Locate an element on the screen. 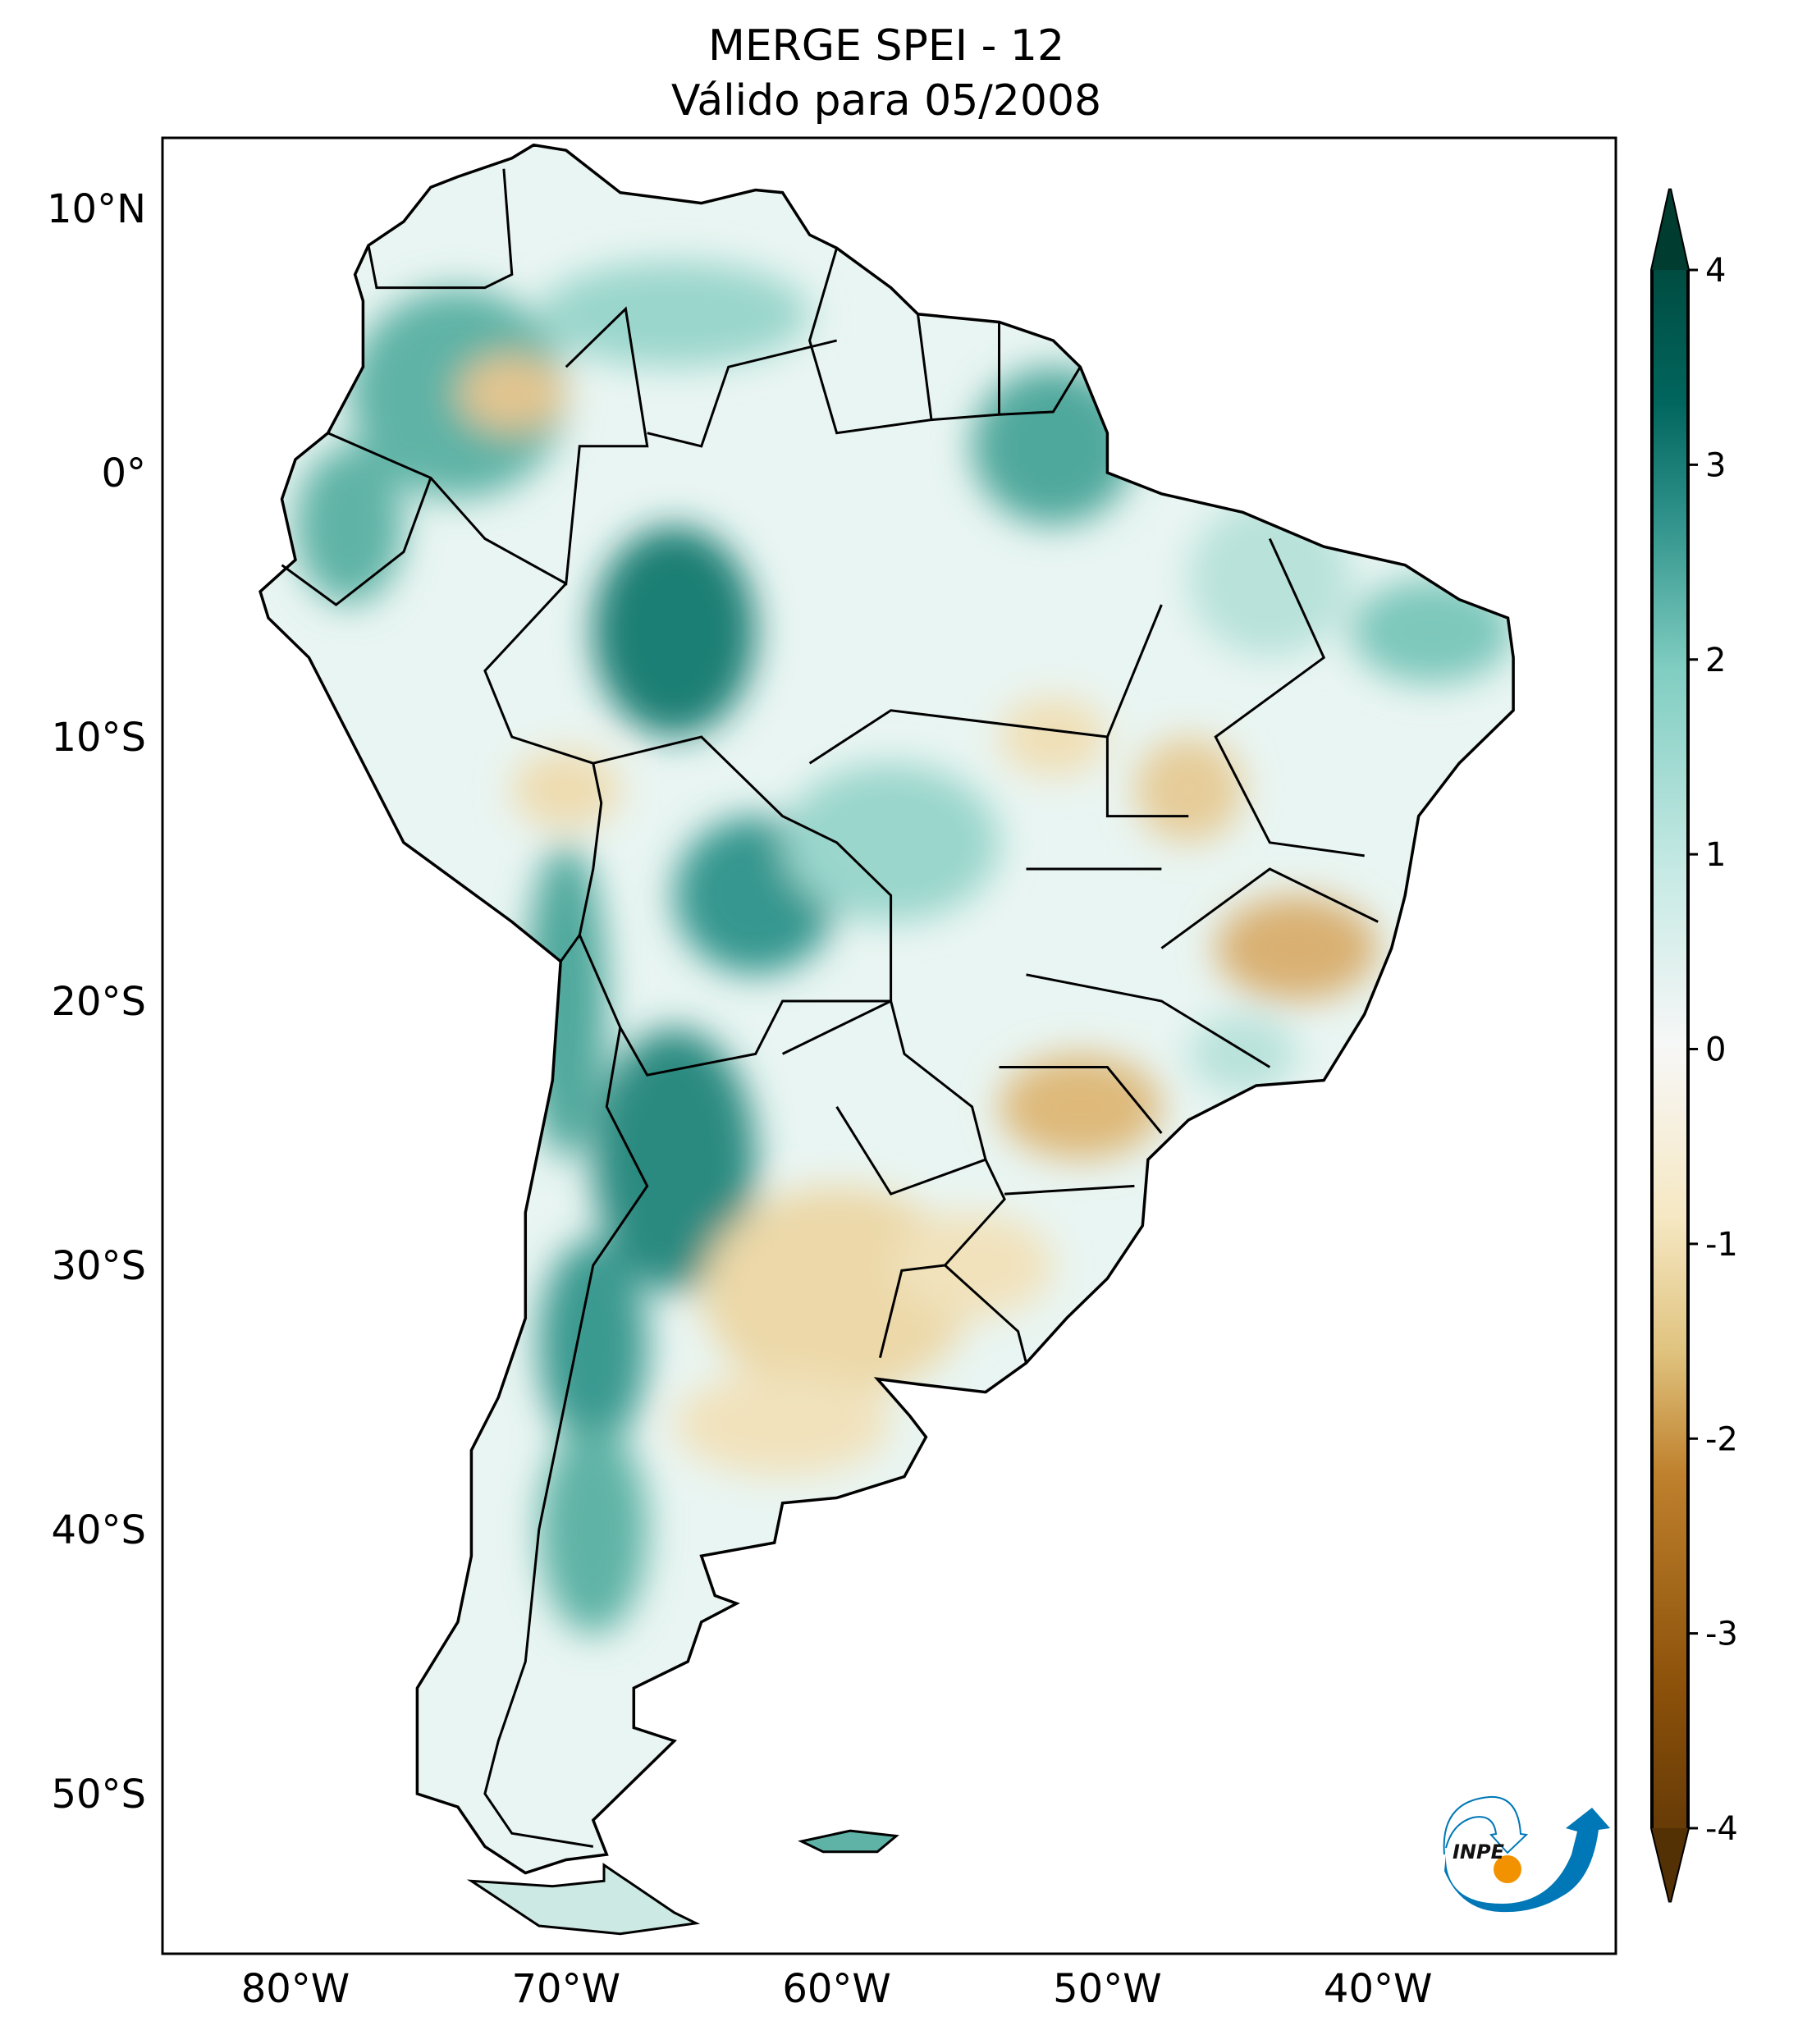  x-tick-label: 40°W is located at coordinates (1378, 1989).